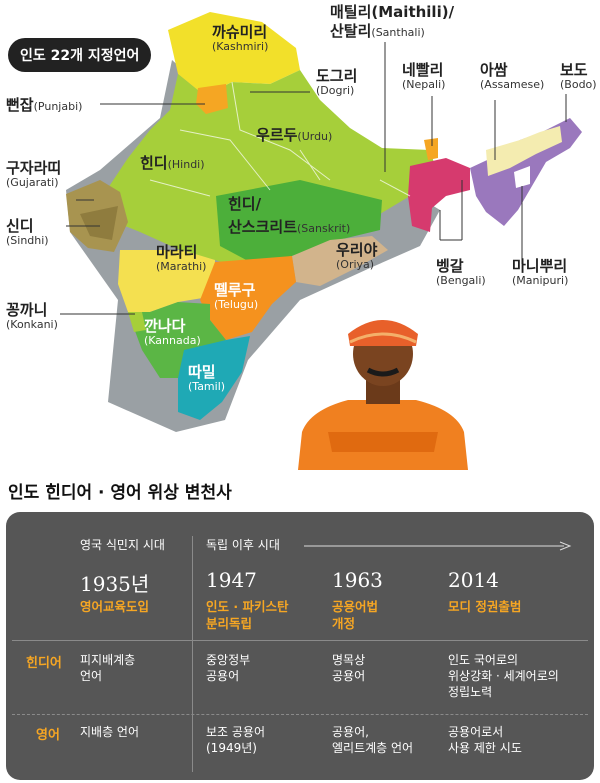 The width and height of the screenshot is (600, 783). What do you see at coordinates (110, 732) in the screenshot?
I see `cell-english-1935: 지배층 언어` at bounding box center [110, 732].